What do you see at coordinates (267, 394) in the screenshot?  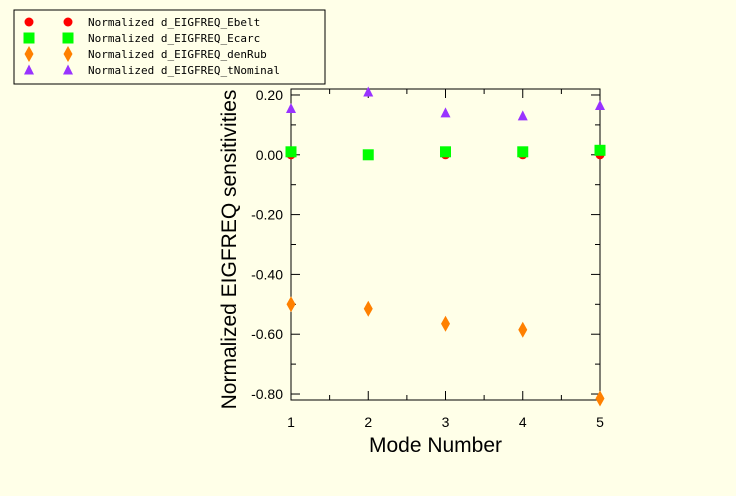 I see `y-tick-label: -0.80` at bounding box center [267, 394].